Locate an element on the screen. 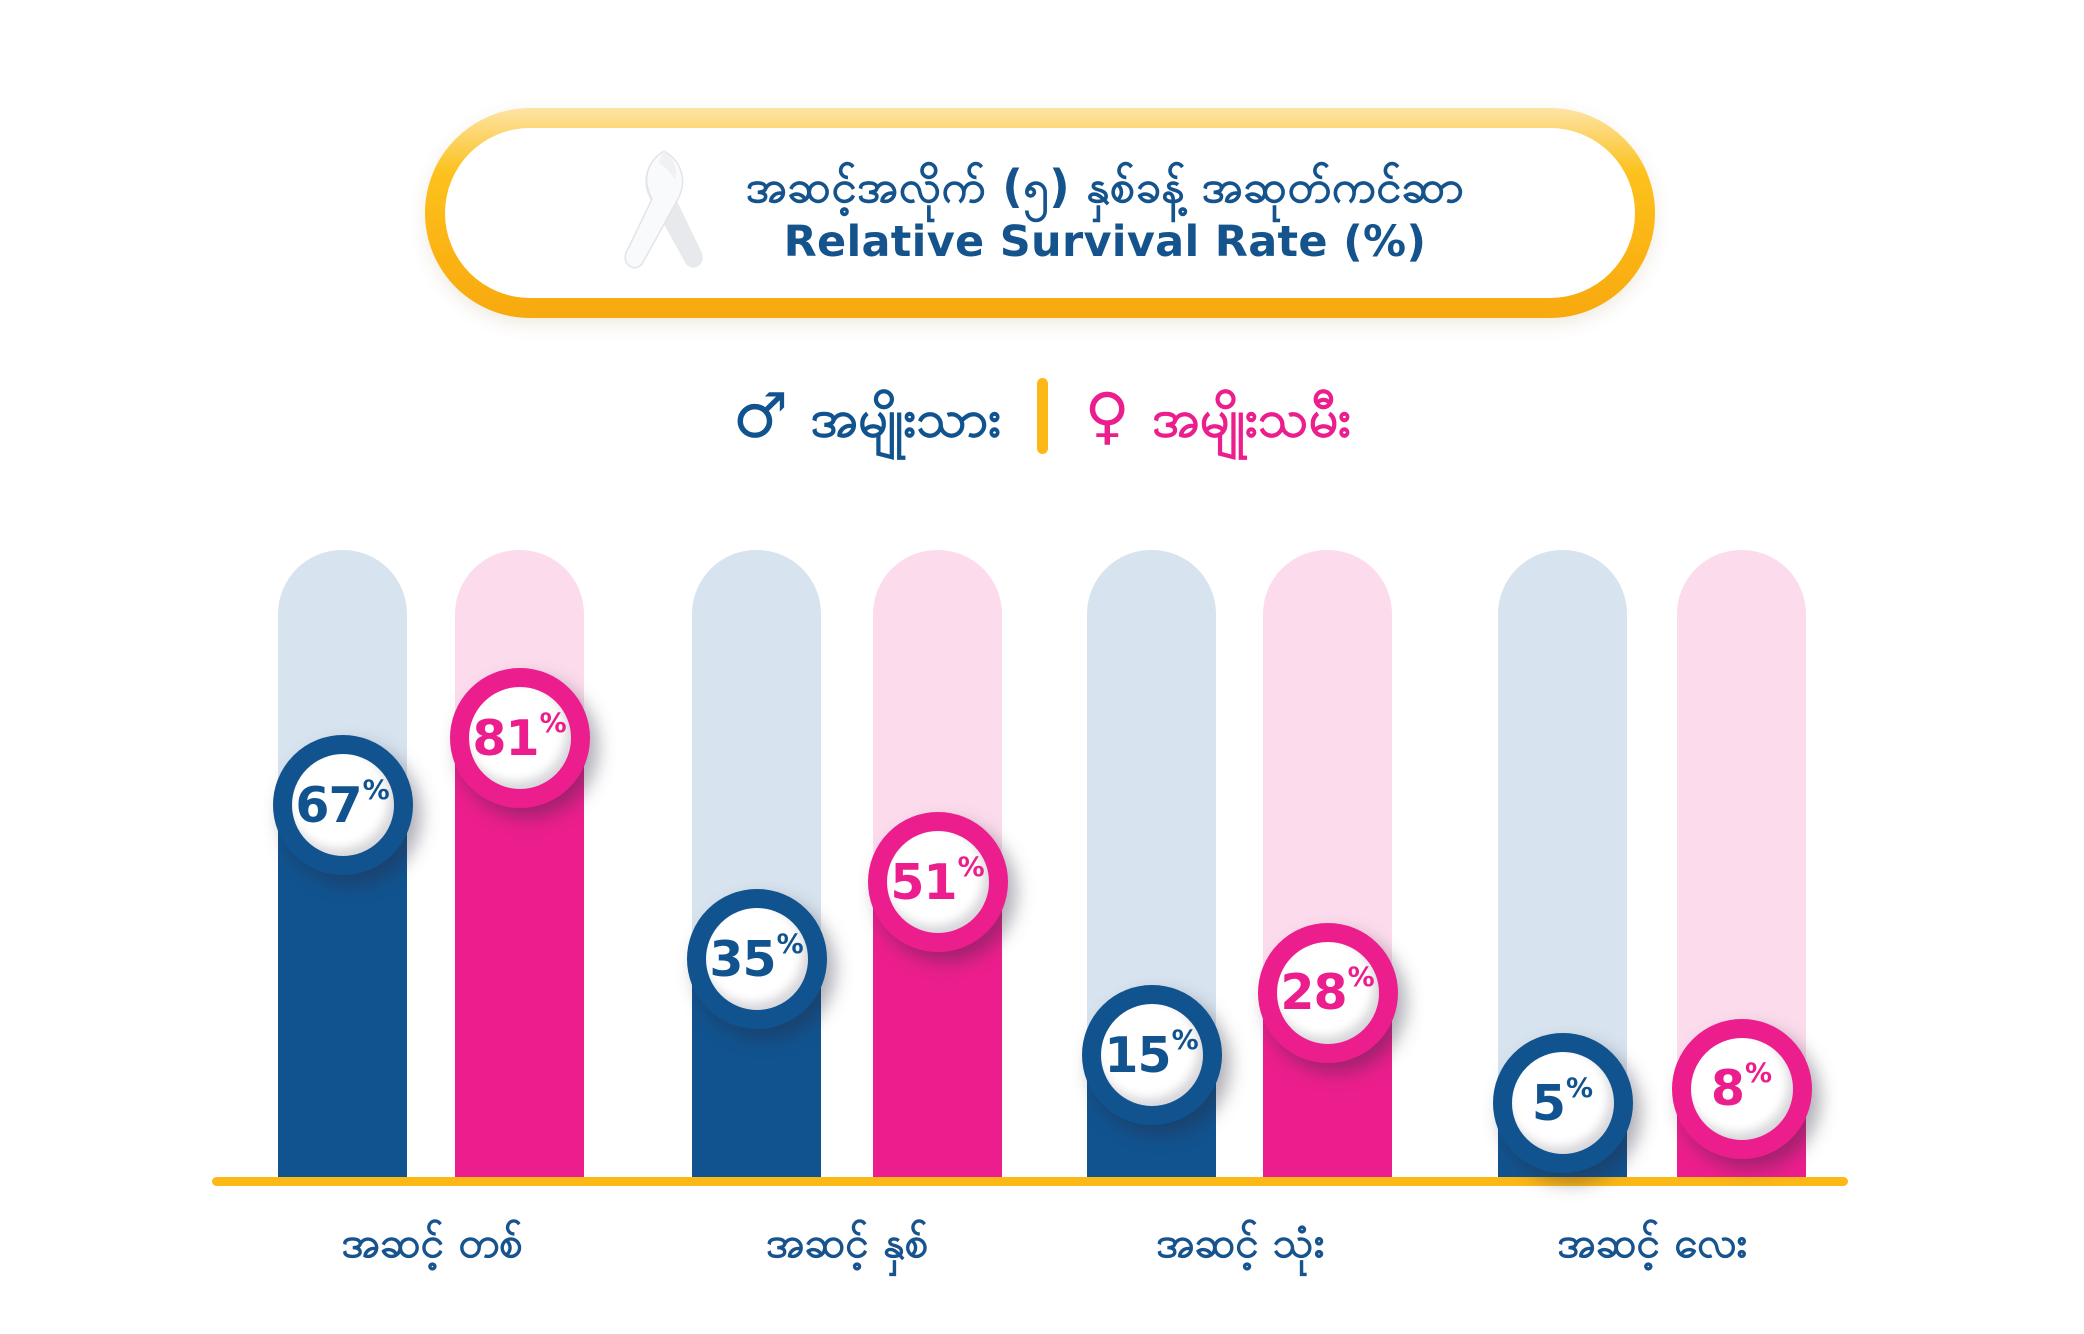 This screenshot has height=1334, width=2084. badge-value: 28 is located at coordinates (1313, 993).